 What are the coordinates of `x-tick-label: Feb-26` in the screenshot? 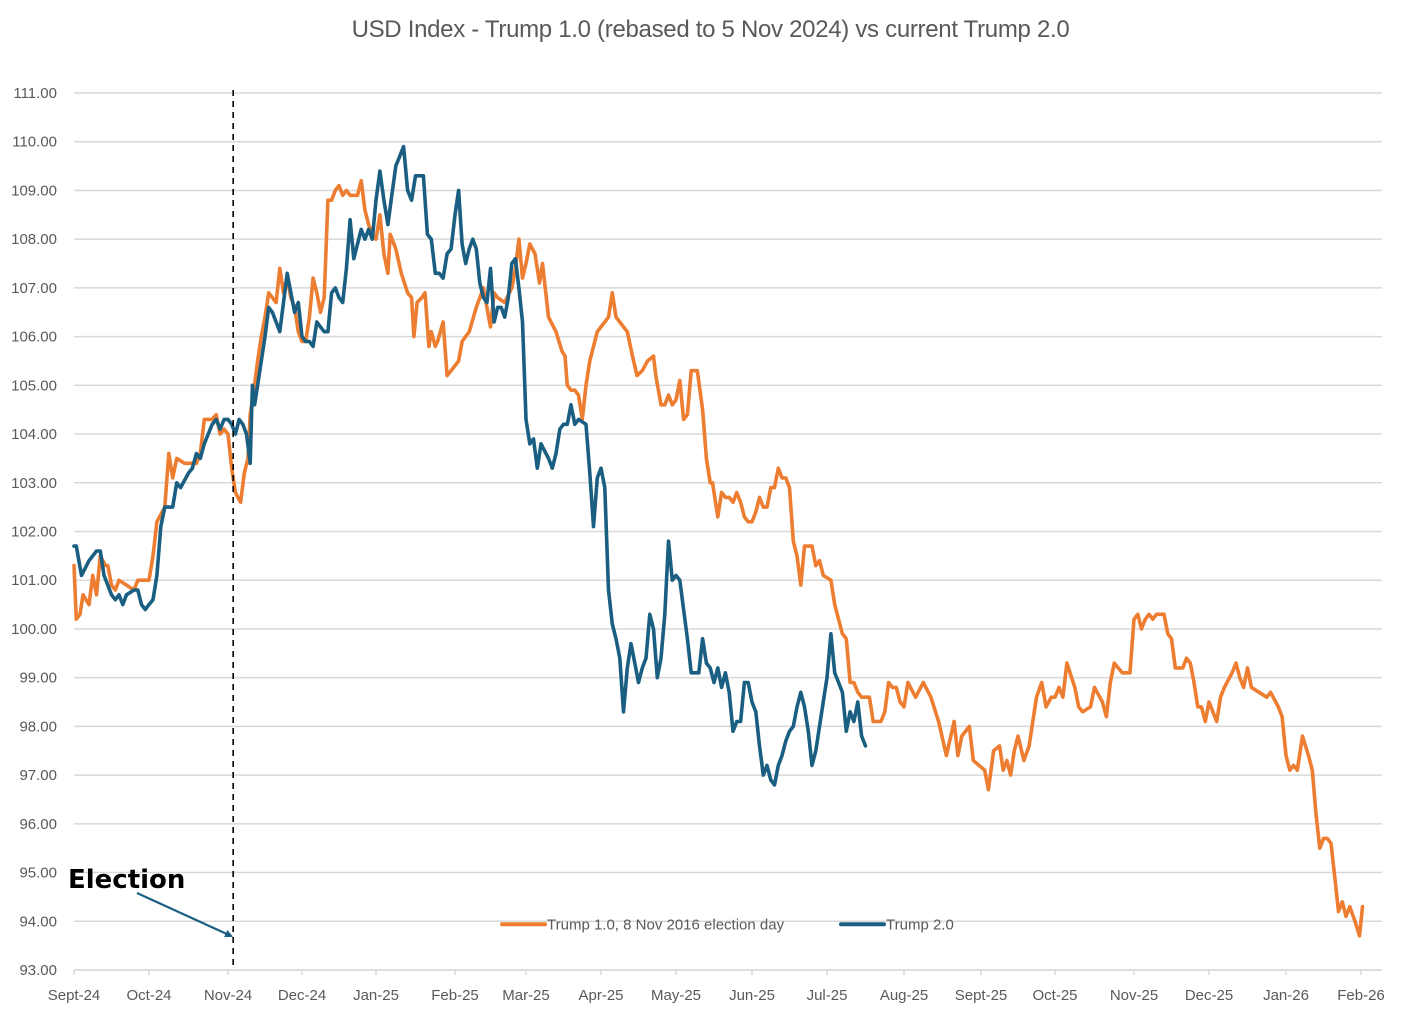 It's located at (1361, 995).